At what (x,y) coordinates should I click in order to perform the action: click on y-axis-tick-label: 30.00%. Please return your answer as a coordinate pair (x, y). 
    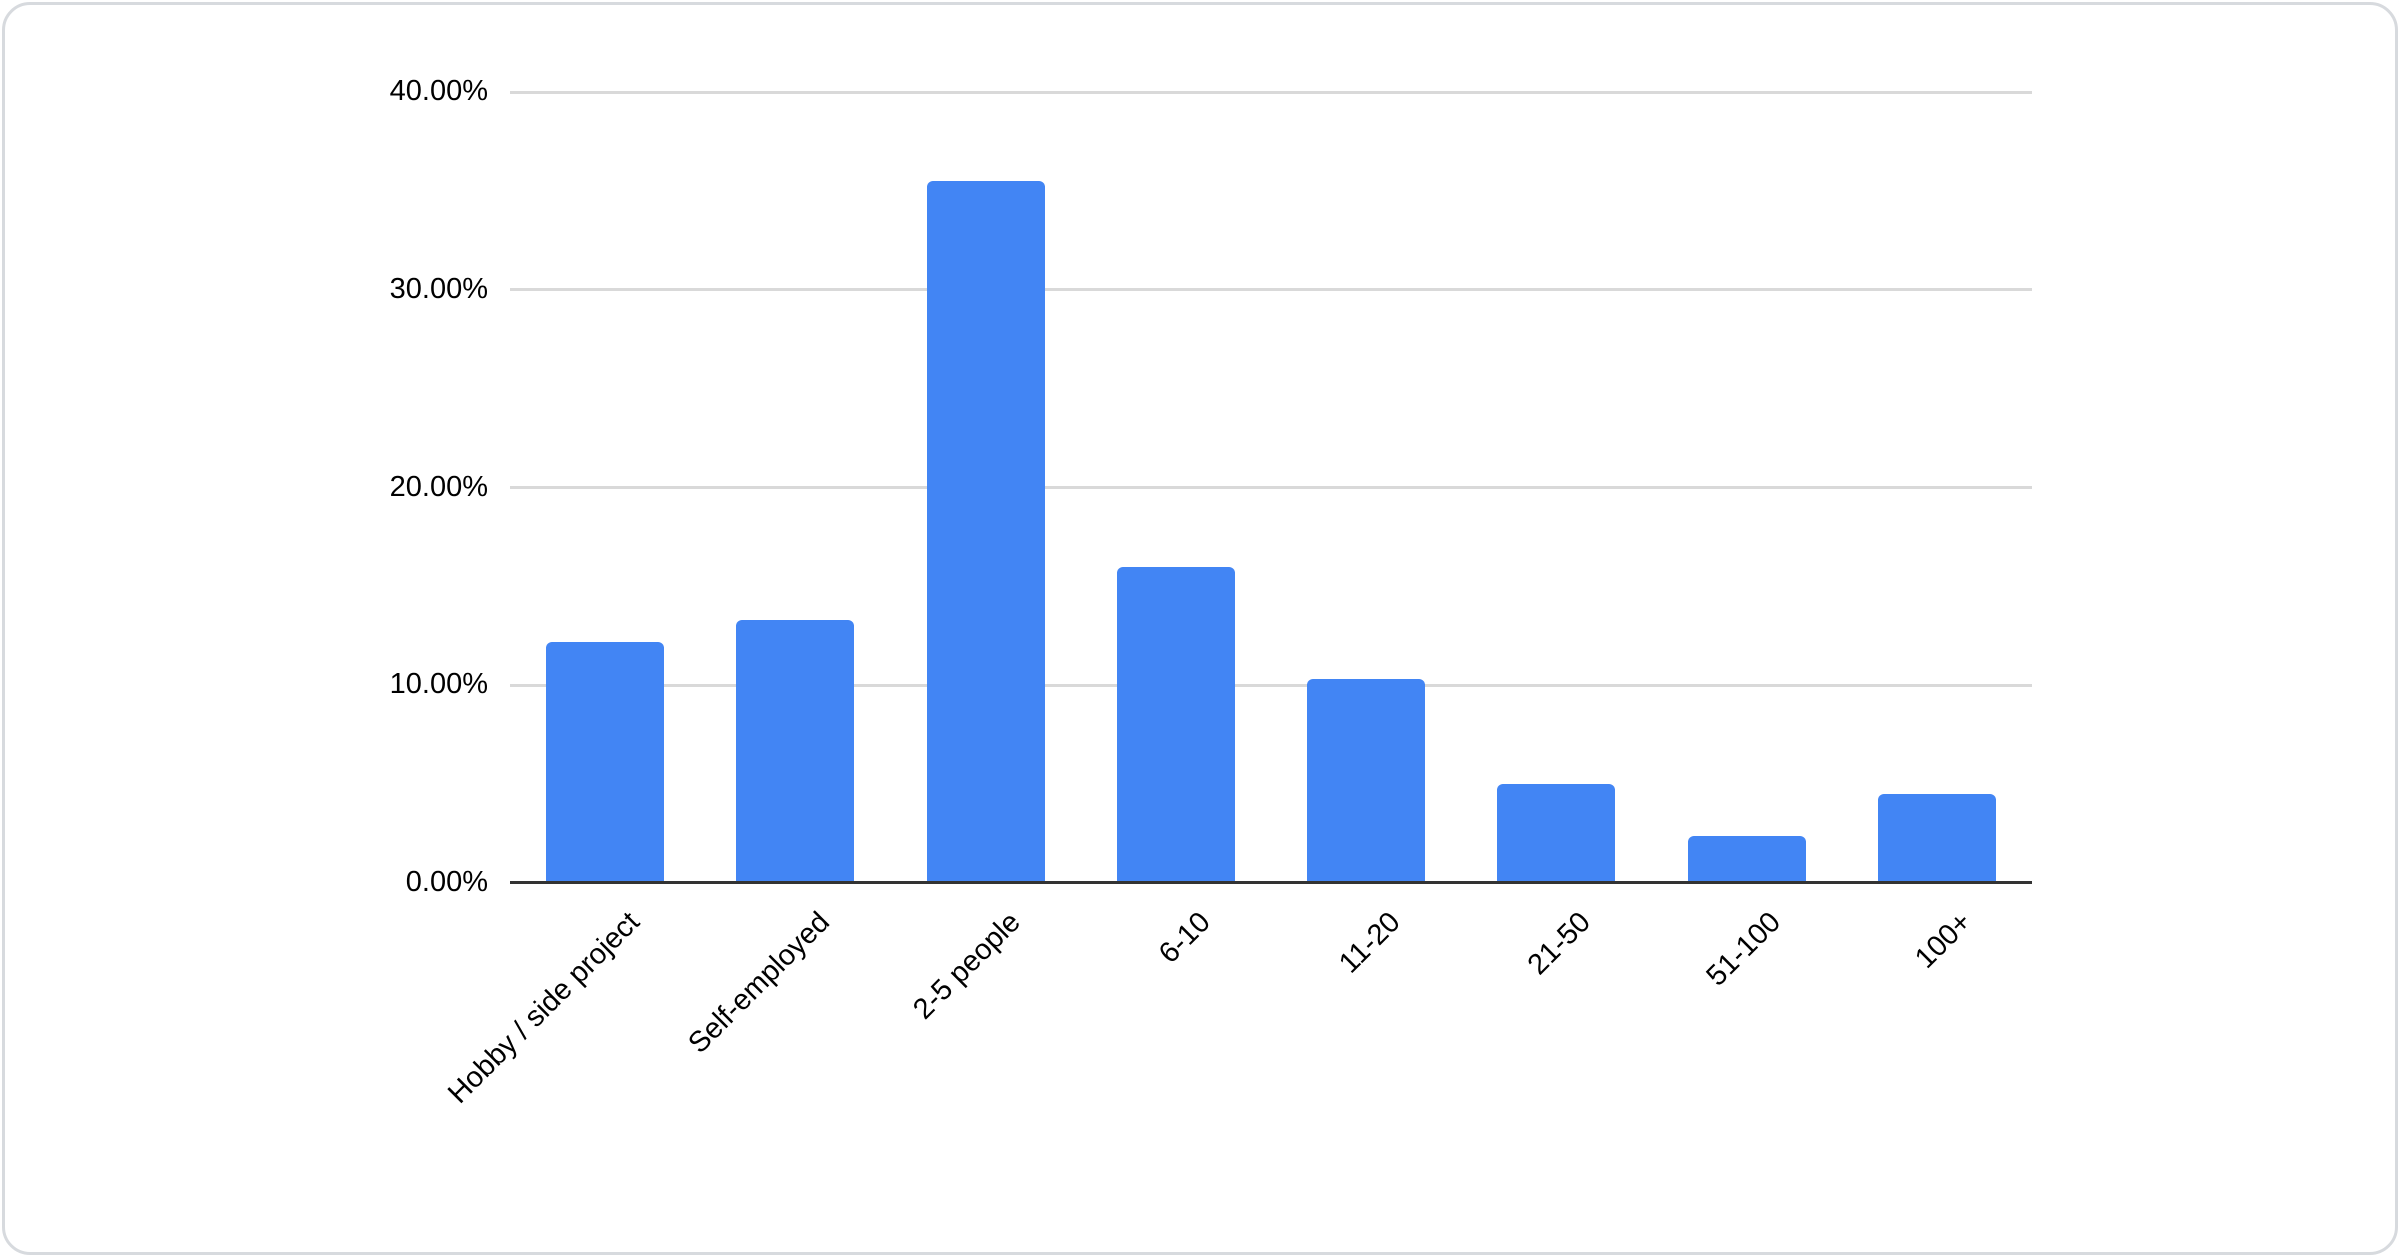
    Looking at the image, I should click on (438, 288).